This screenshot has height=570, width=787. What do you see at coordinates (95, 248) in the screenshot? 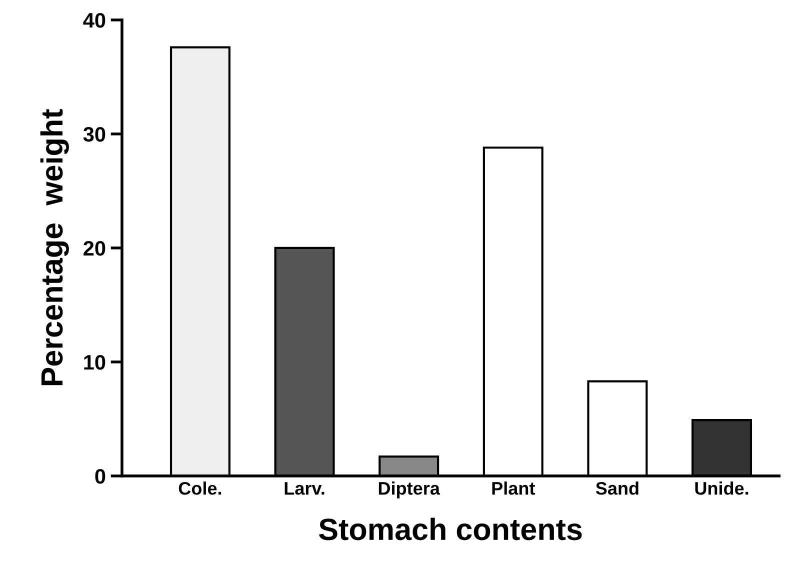
I see `y-tick-label: 20` at bounding box center [95, 248].